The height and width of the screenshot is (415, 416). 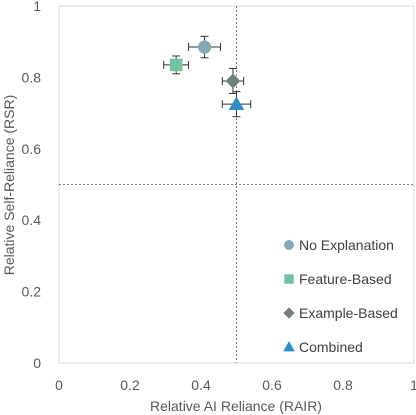 What do you see at coordinates (272, 385) in the screenshot?
I see `x-tick-label: 0.6` at bounding box center [272, 385].